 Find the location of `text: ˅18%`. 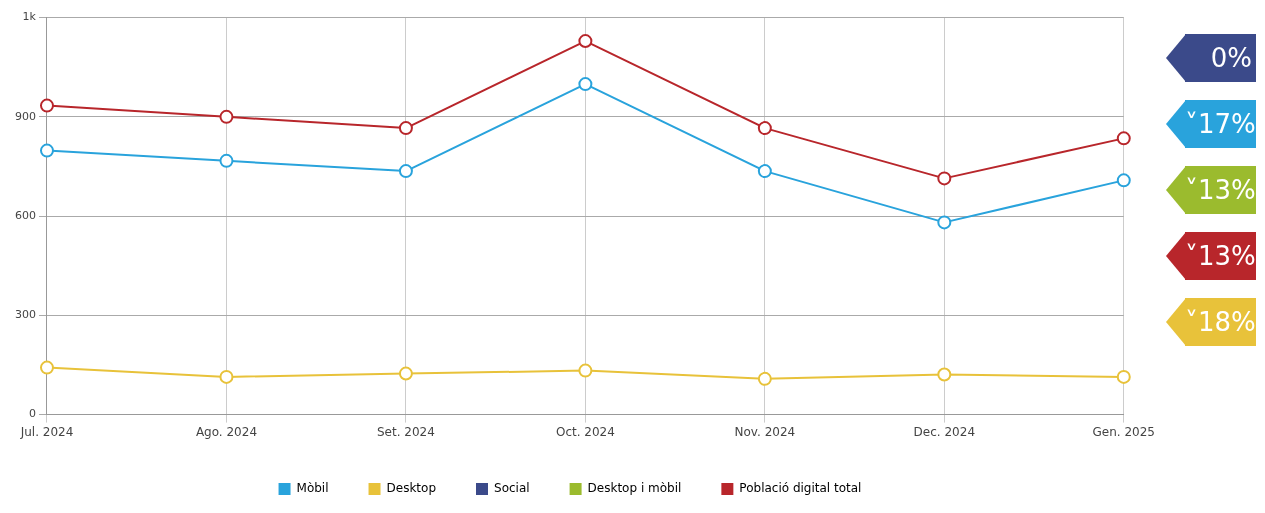

text: ˅18% is located at coordinates (1220, 322).